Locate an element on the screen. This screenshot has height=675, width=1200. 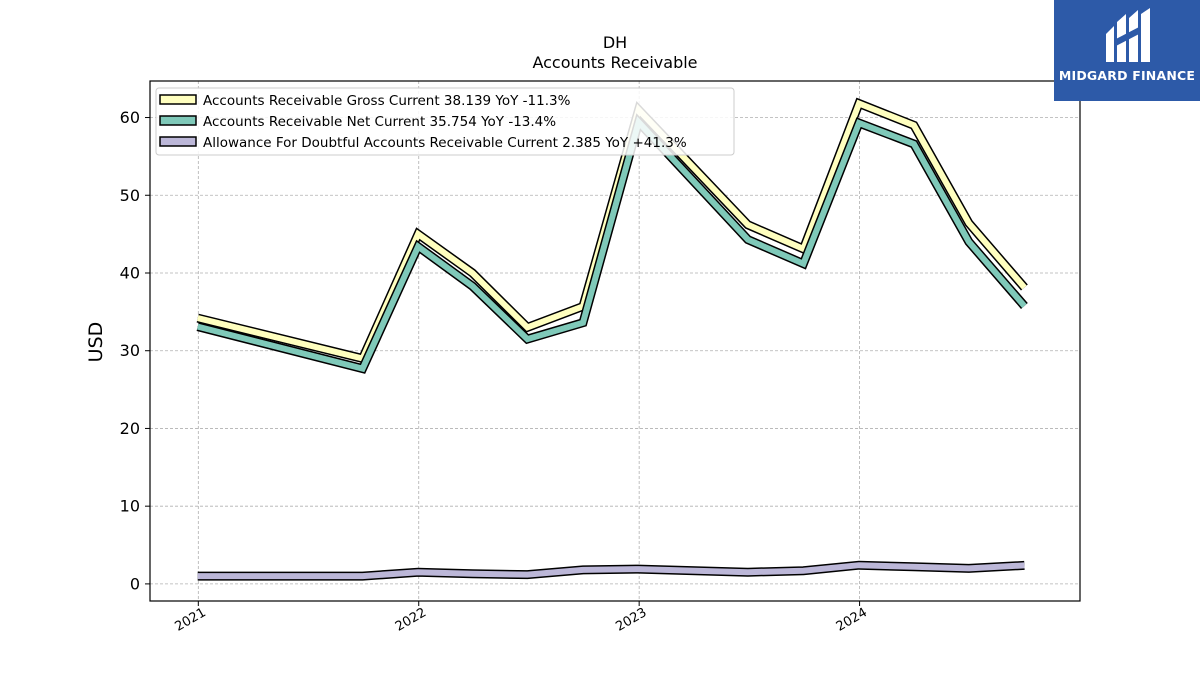
midgard-finance-logo: MIDGARD FINANCE is located at coordinates (1127, 50).